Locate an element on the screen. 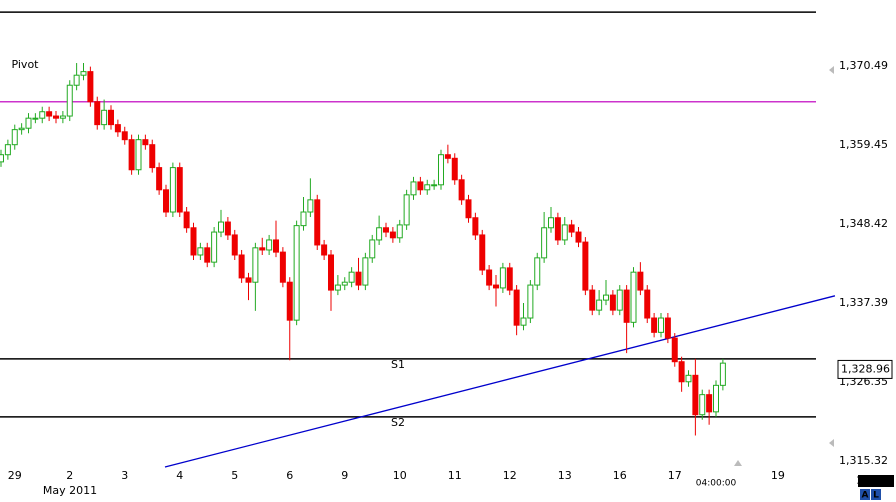 This screenshot has height=502, width=896. x-tick-label: 04:00:00 is located at coordinates (716, 484).